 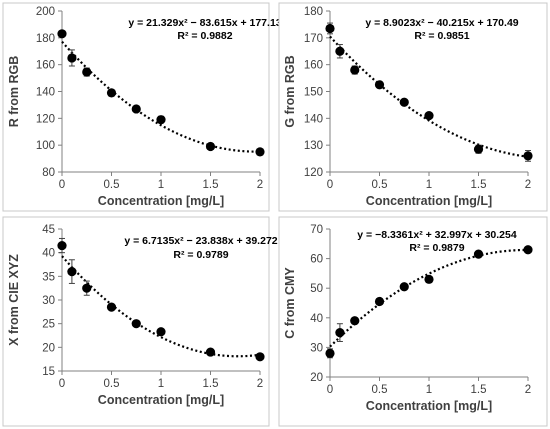 What do you see at coordinates (313, 119) in the screenshot?
I see `y-tick-label: 140` at bounding box center [313, 119].